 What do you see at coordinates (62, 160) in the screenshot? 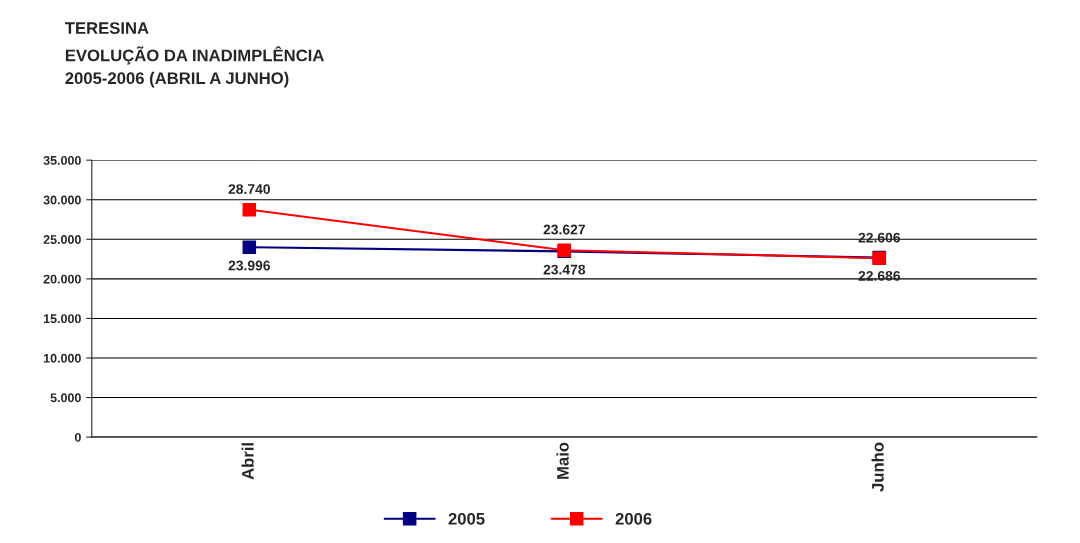
I see `y-tick-label: 35.000` at bounding box center [62, 160].